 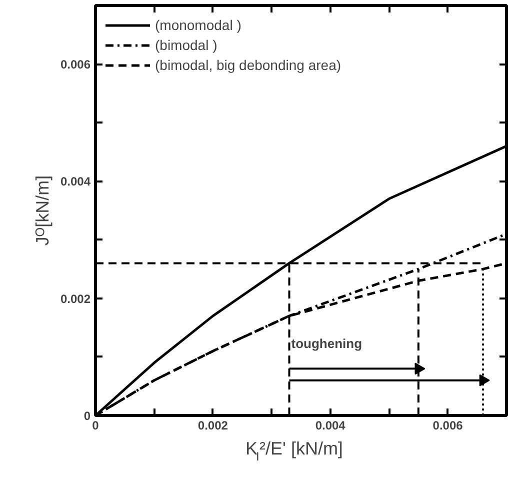 What do you see at coordinates (186, 45) in the screenshot?
I see `legend-label: (bimodal )` at bounding box center [186, 45].